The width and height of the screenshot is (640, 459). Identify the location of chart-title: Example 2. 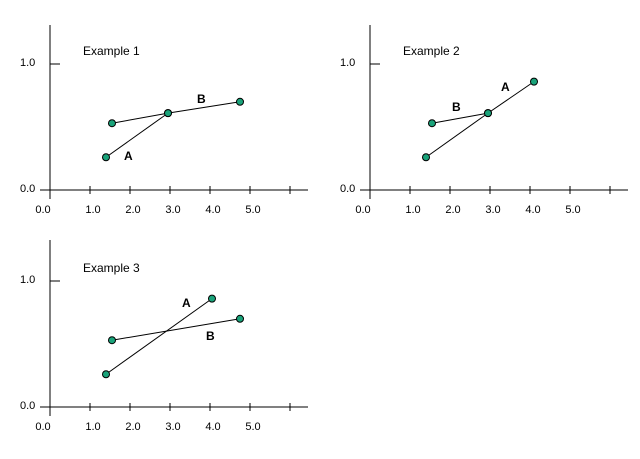
(431, 51).